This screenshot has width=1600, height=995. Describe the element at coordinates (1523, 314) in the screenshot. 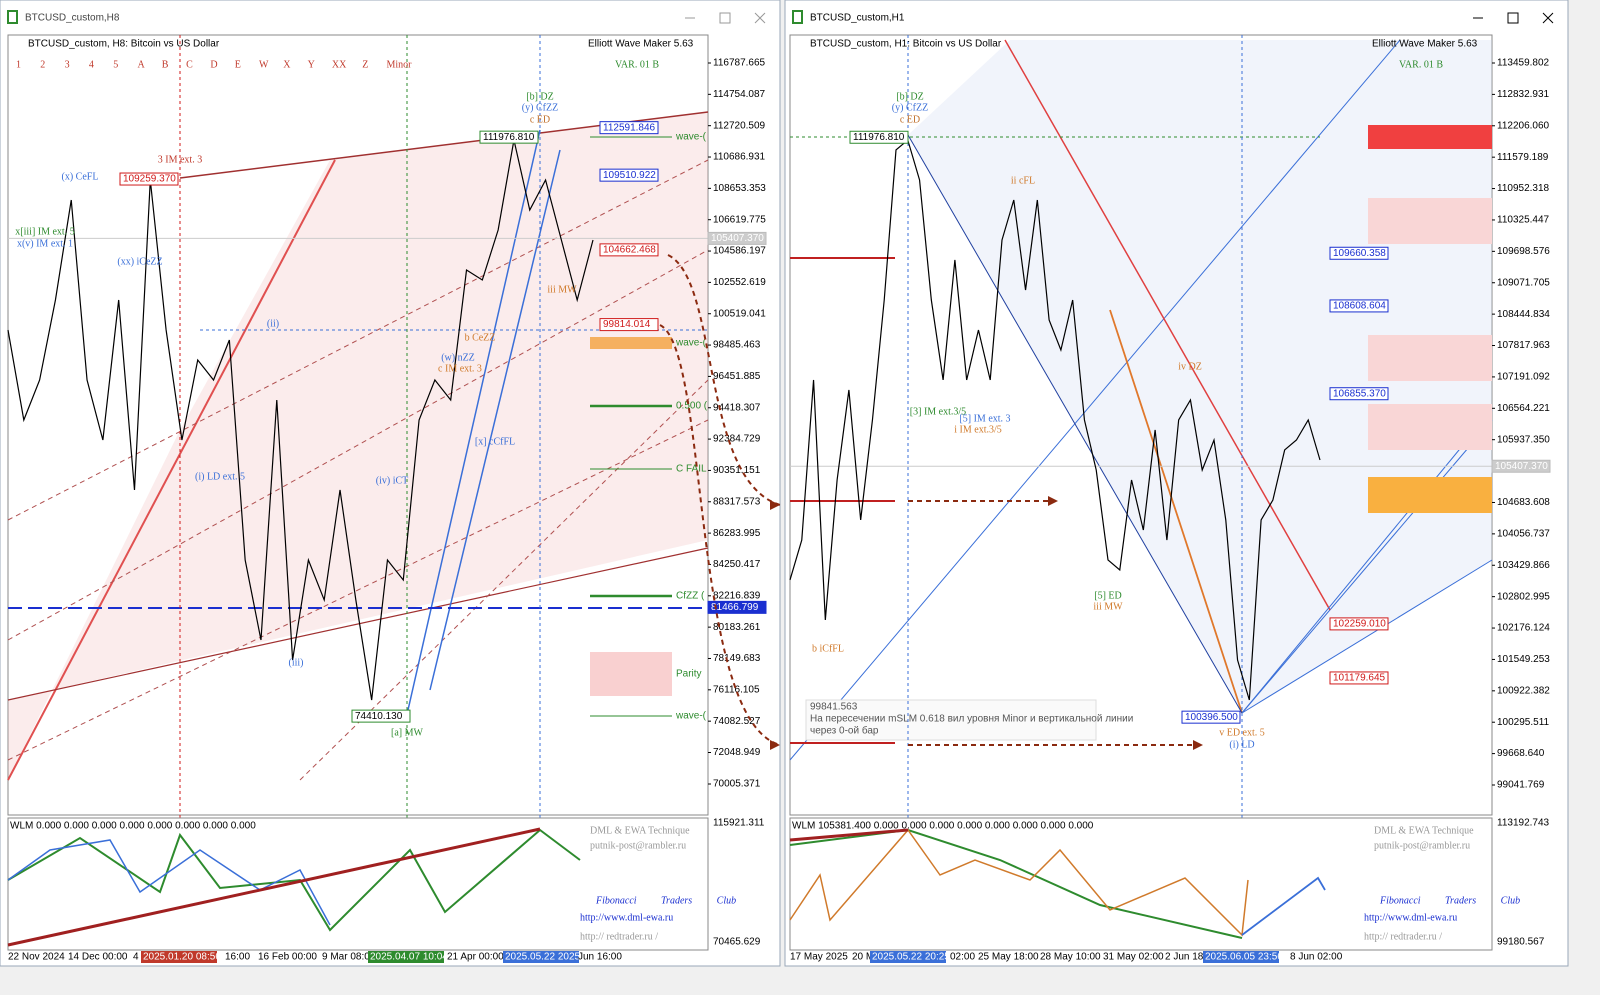

I see `y-tick-label: 108444.834` at that location.